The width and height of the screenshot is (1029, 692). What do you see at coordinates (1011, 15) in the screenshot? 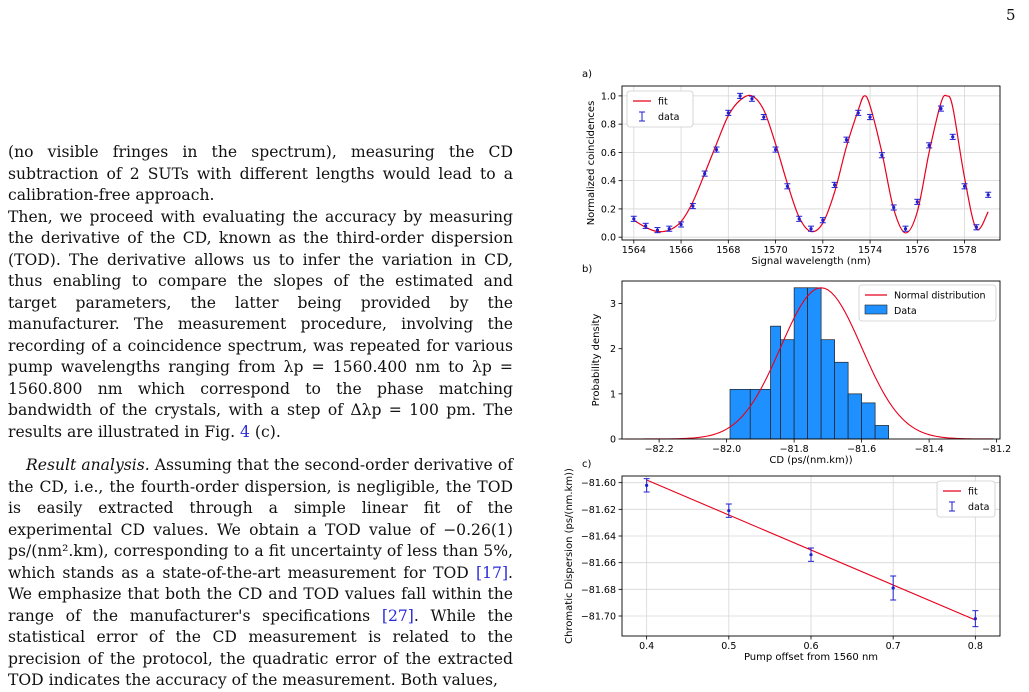
I see `page-number: 5` at bounding box center [1011, 15].